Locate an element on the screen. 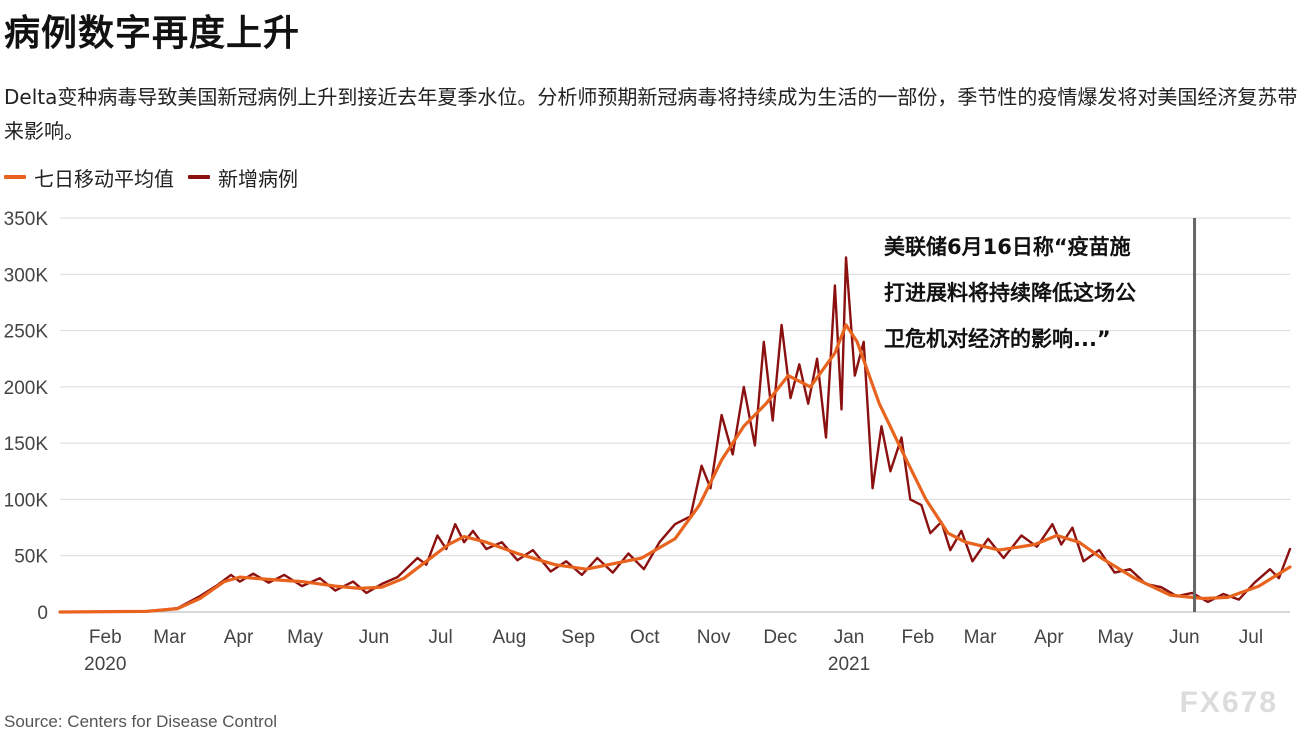 The image size is (1306, 740). y-tick-label: 200K is located at coordinates (26, 388).